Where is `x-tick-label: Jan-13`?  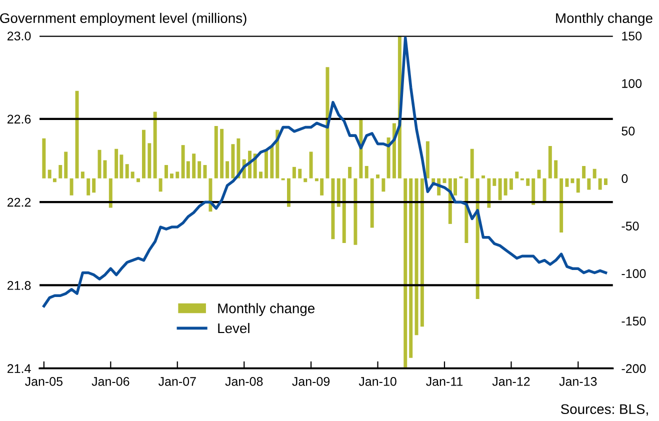
x-tick-label: Jan-13 is located at coordinates (578, 381).